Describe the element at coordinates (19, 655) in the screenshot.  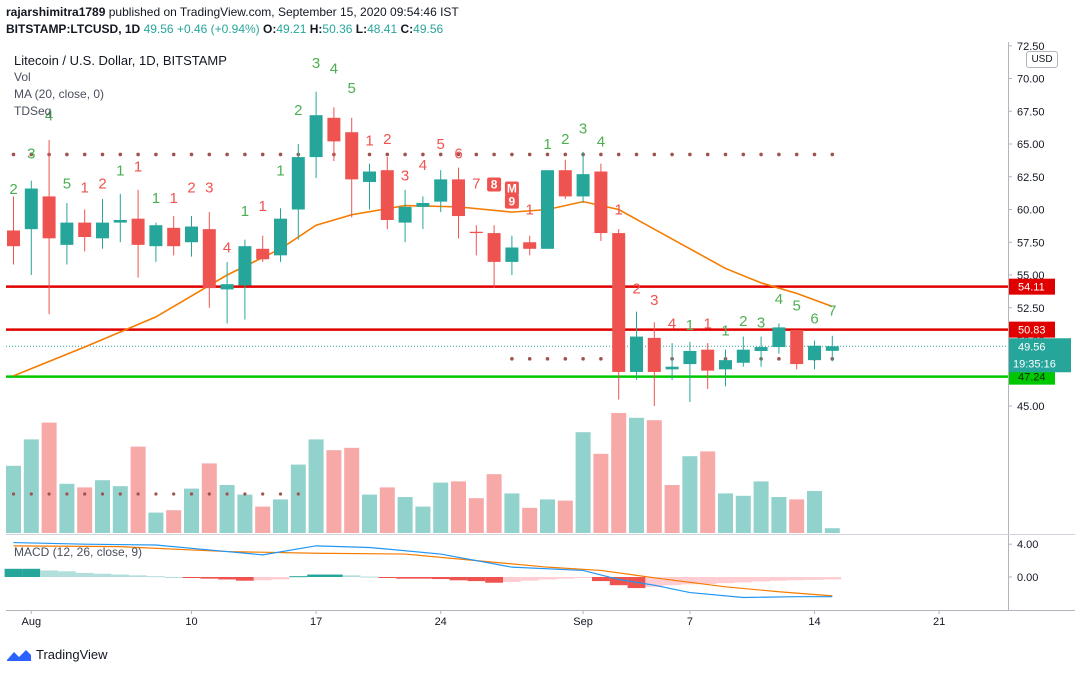
I see `tradingview-logo-icon` at that location.